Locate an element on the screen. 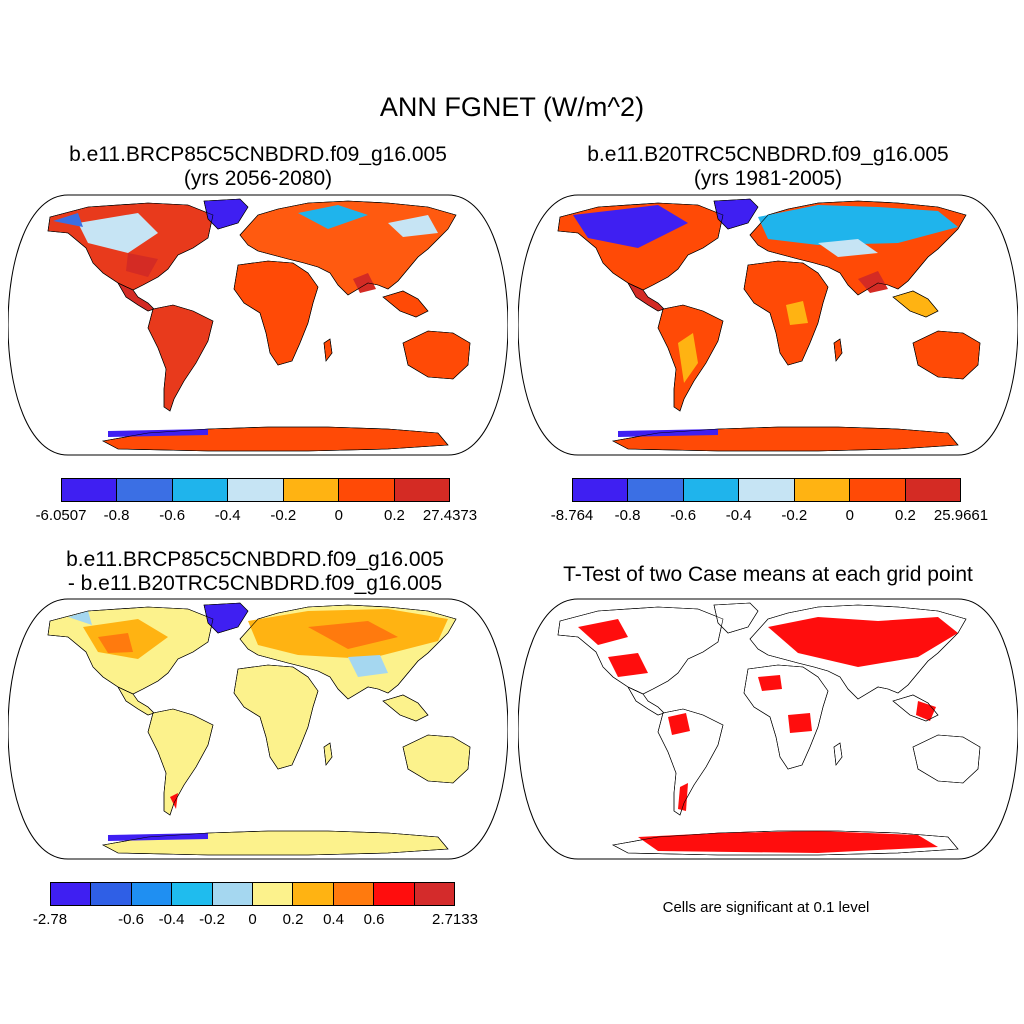  significance-note: Cells are significant at 0.1 level is located at coordinates (766, 907).